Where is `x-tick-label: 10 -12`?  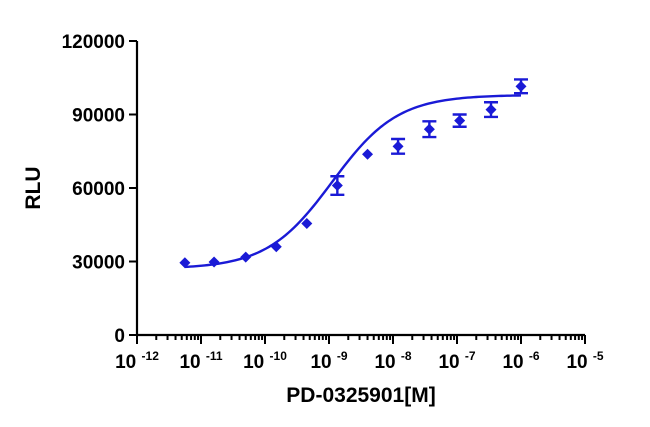
x-tick-label: 10 -12 is located at coordinates (137, 361).